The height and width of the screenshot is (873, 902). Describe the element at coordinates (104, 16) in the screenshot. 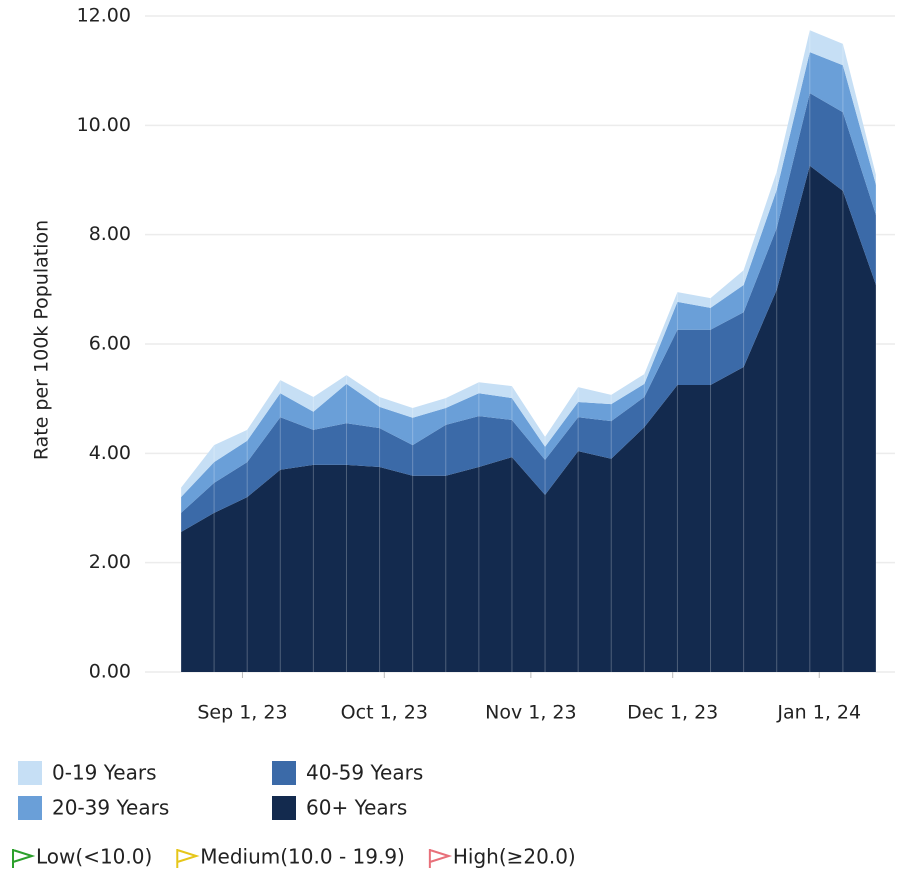

I see `y-tick-label: 12.00` at that location.